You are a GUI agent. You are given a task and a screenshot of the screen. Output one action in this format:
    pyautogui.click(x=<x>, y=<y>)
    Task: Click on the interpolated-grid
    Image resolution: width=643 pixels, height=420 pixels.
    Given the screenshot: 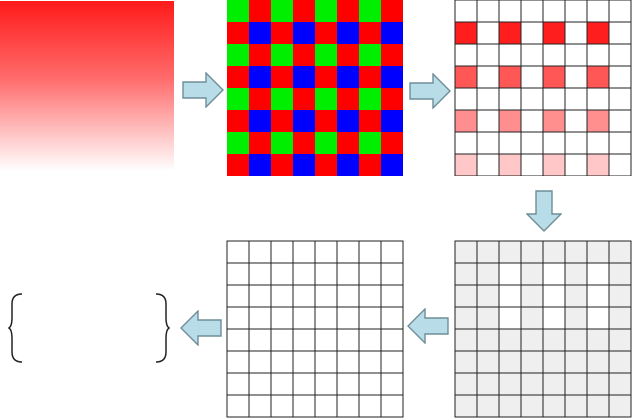 What is the action you would take?
    pyautogui.click(x=543, y=329)
    